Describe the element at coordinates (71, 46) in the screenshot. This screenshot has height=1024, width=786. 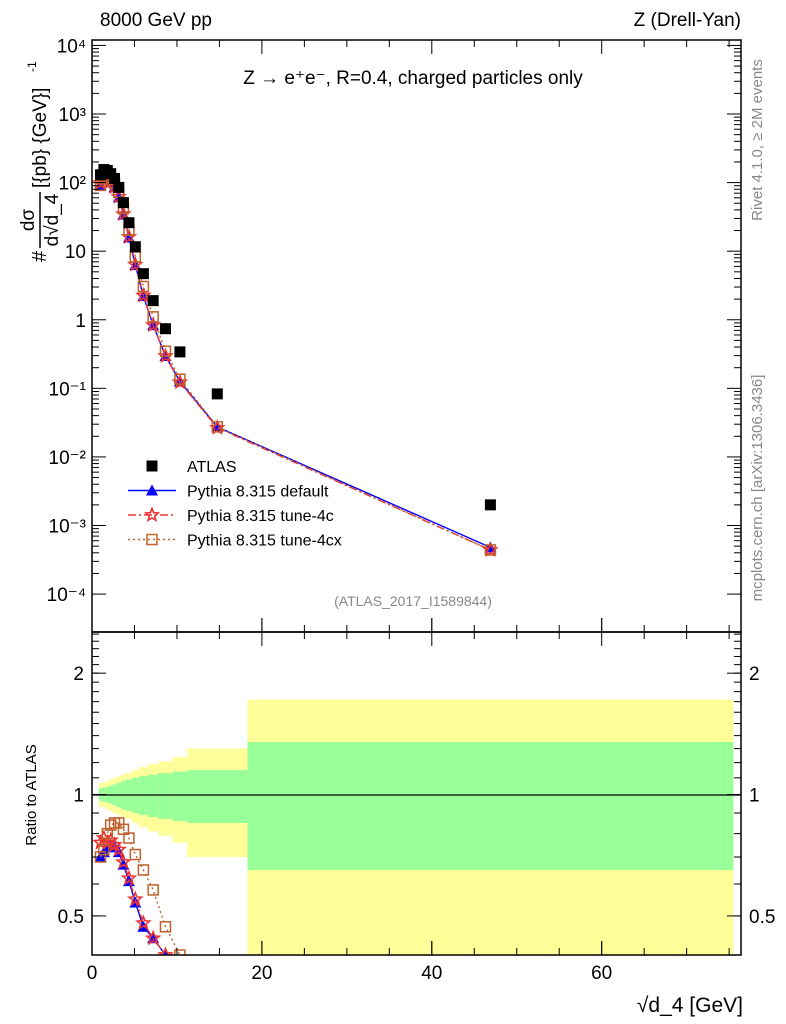
I see `main-y-tick-label: 10⁴` at that location.